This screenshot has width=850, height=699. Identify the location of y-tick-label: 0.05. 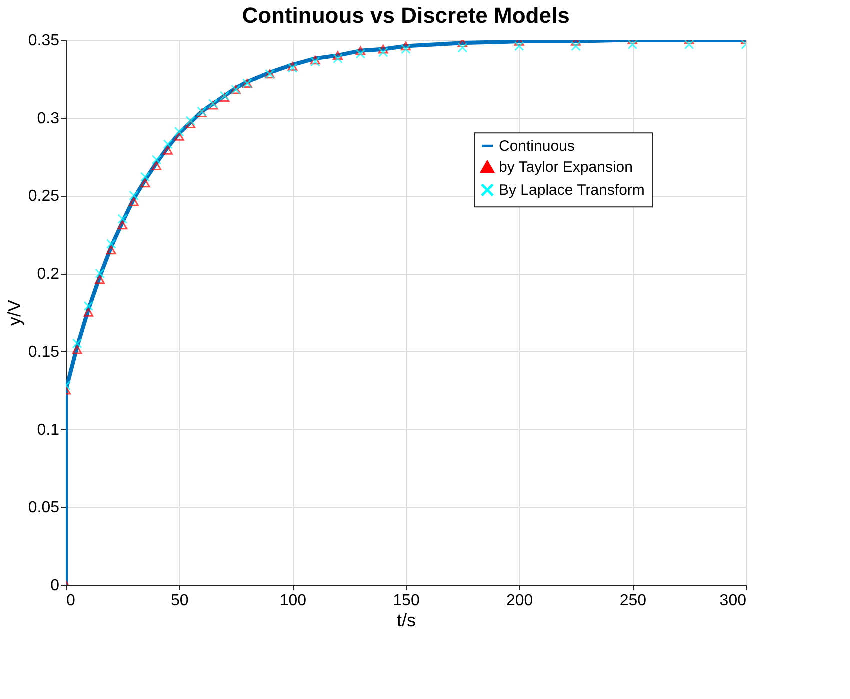
(44, 508).